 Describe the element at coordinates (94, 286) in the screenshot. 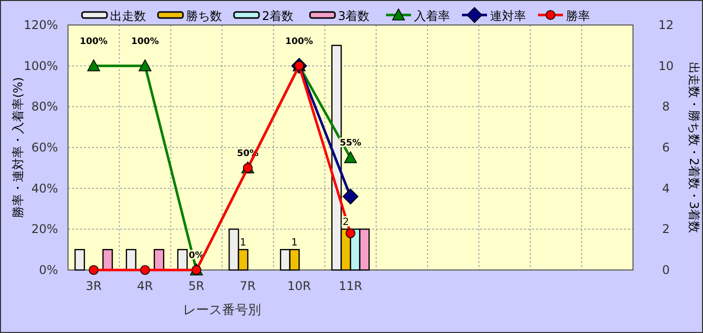

I see `x-tick-label: 3R` at that location.